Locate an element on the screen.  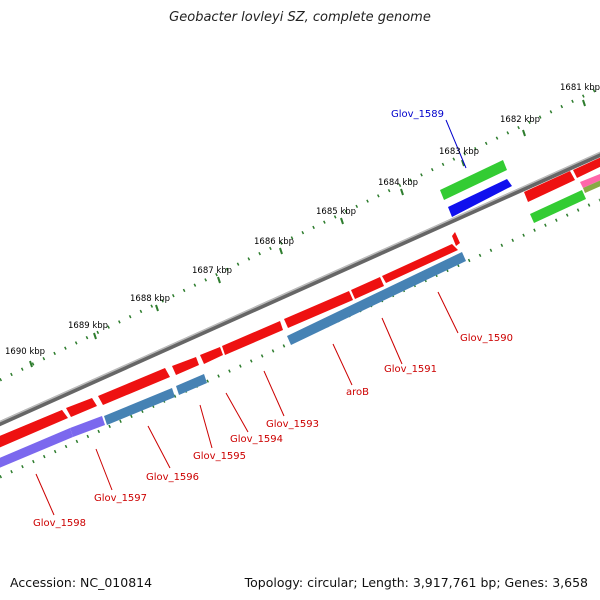
scale-label: 1689 kbp is located at coordinates (88, 326).